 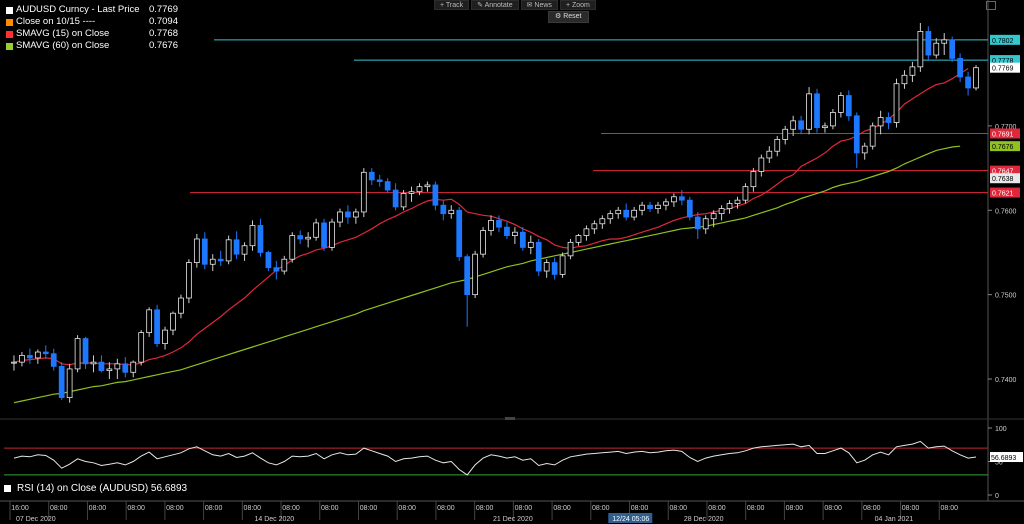 I want to click on reset-button: ⚙ Reset, so click(x=568, y=17).